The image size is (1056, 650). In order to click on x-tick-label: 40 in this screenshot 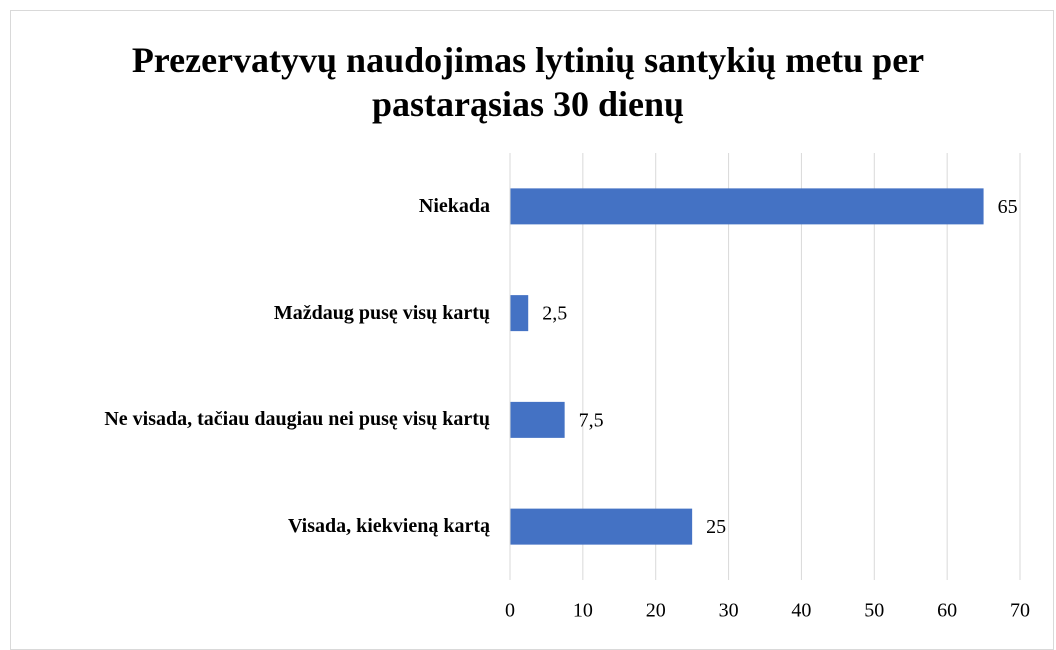, I will do `click(801, 611)`.